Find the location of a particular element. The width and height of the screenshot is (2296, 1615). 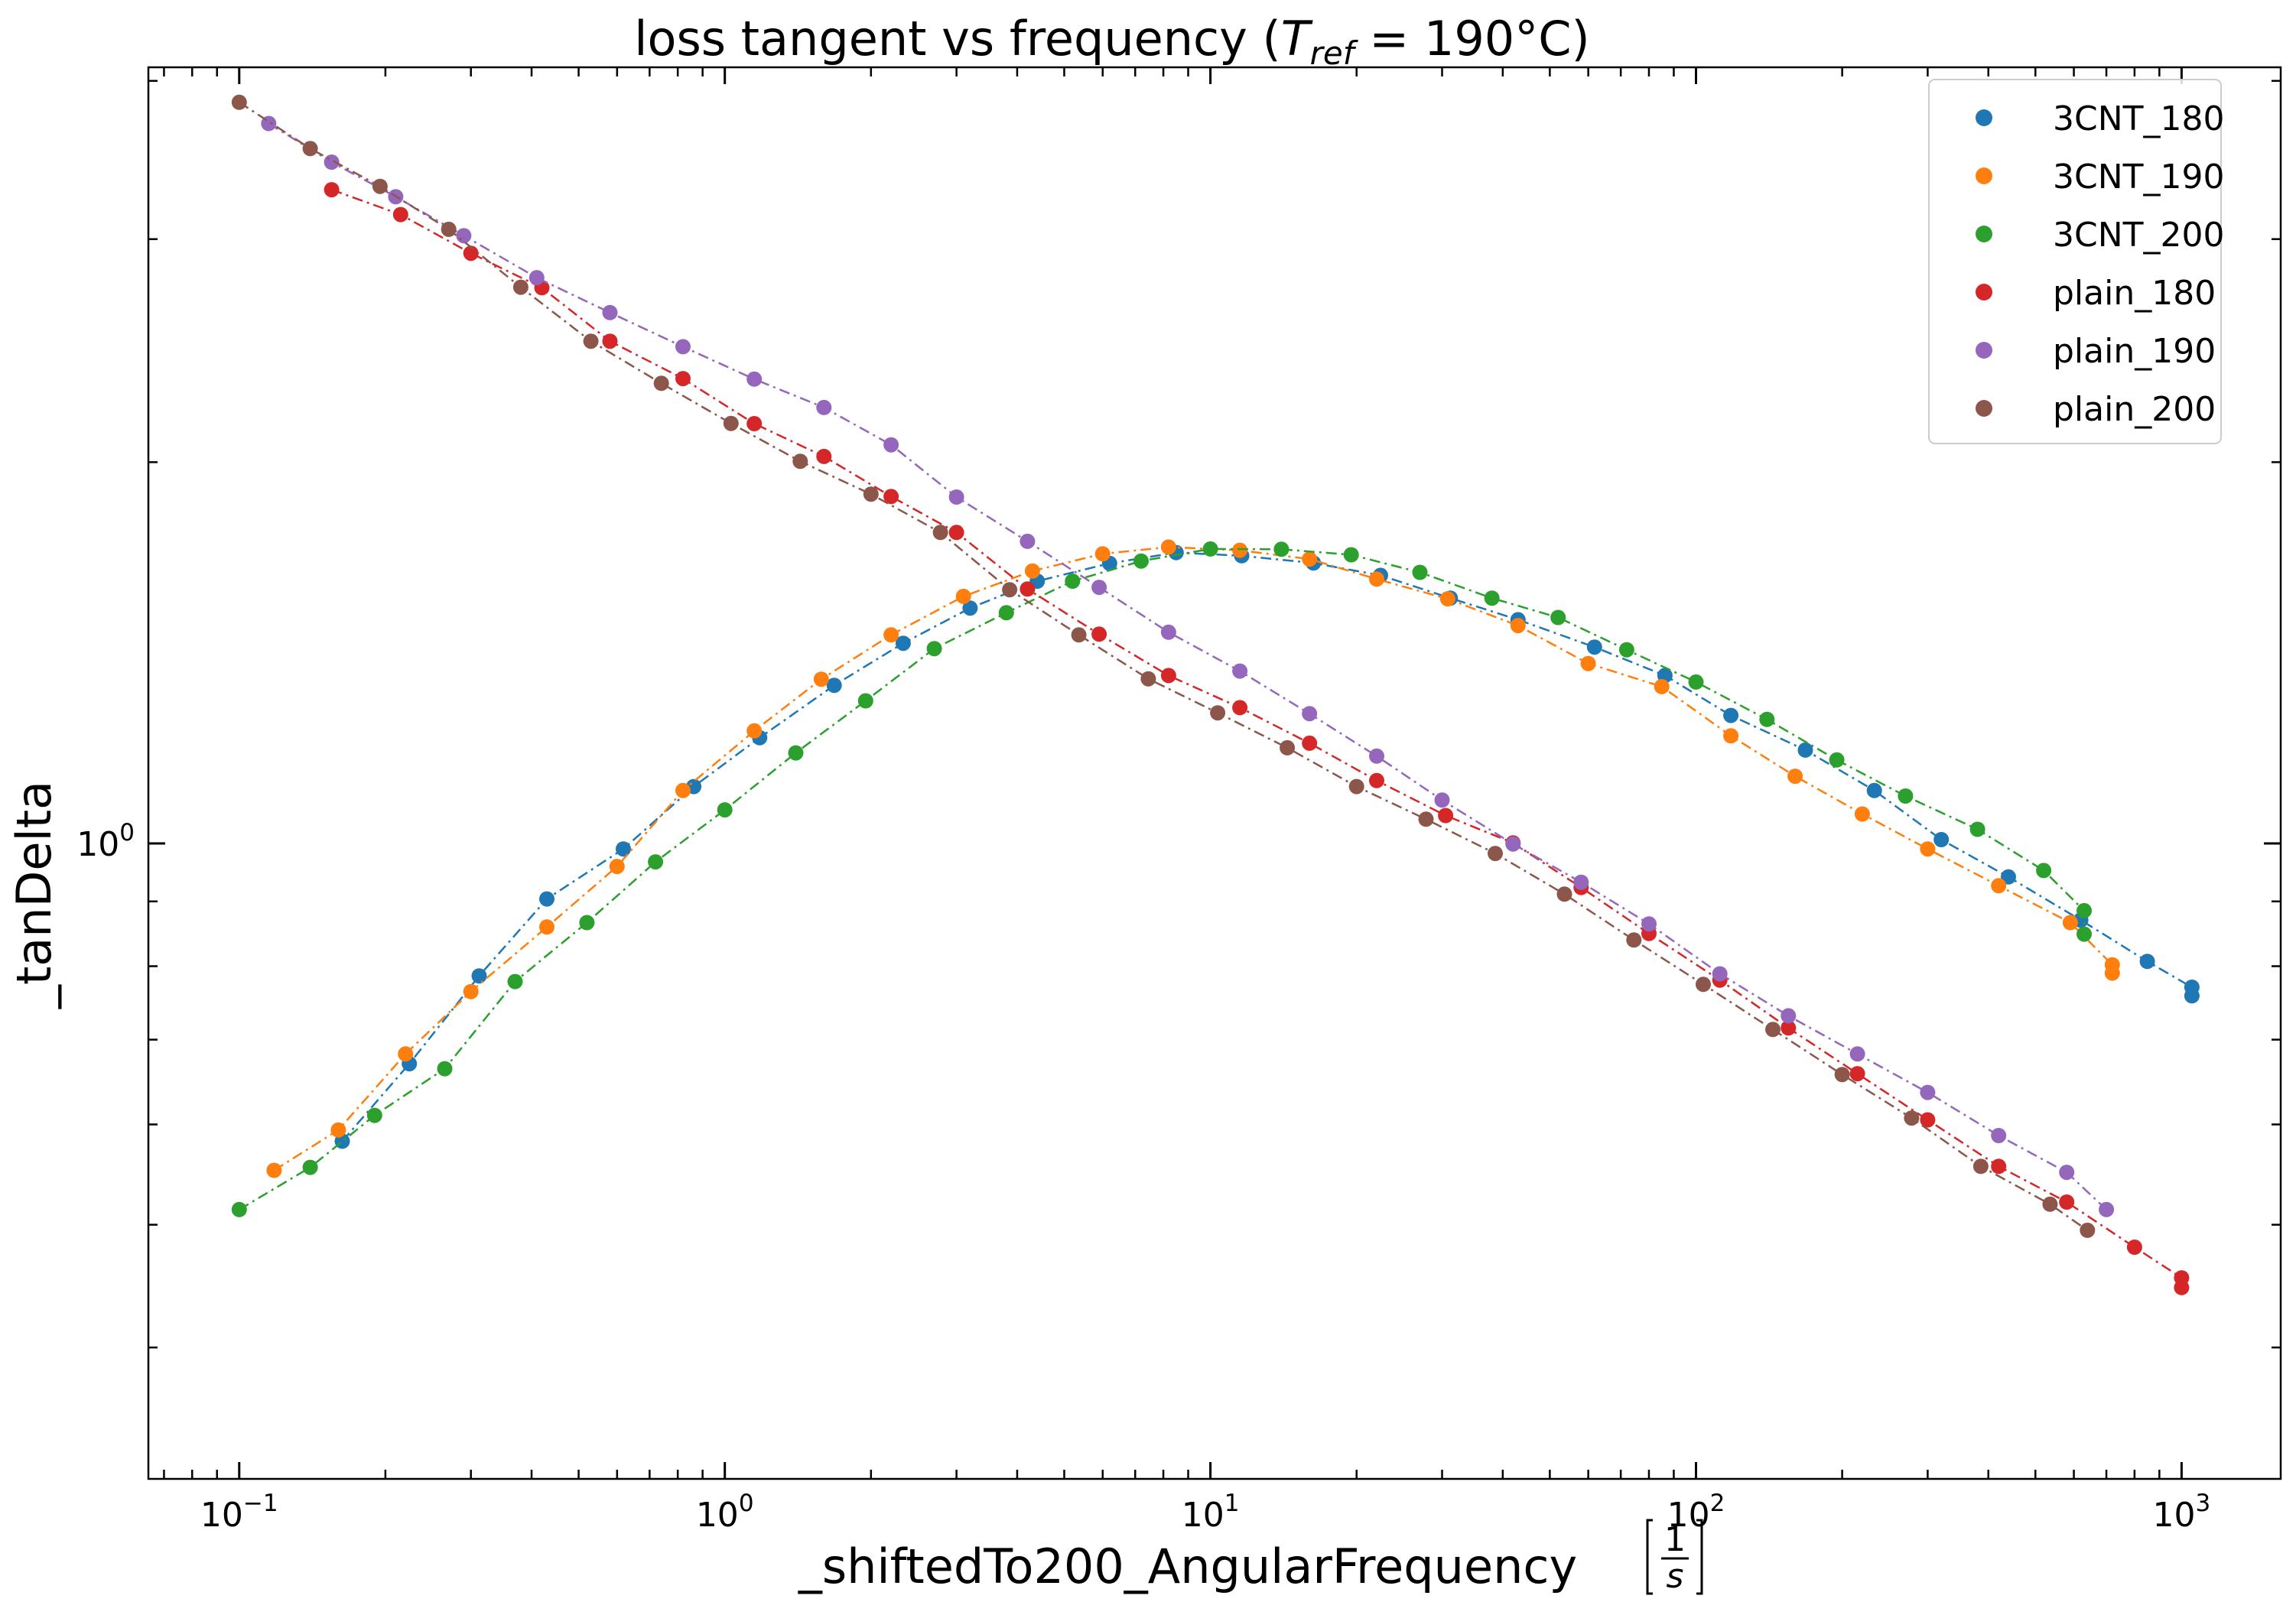

x-tick-label: 10² is located at coordinates (1696, 1512).